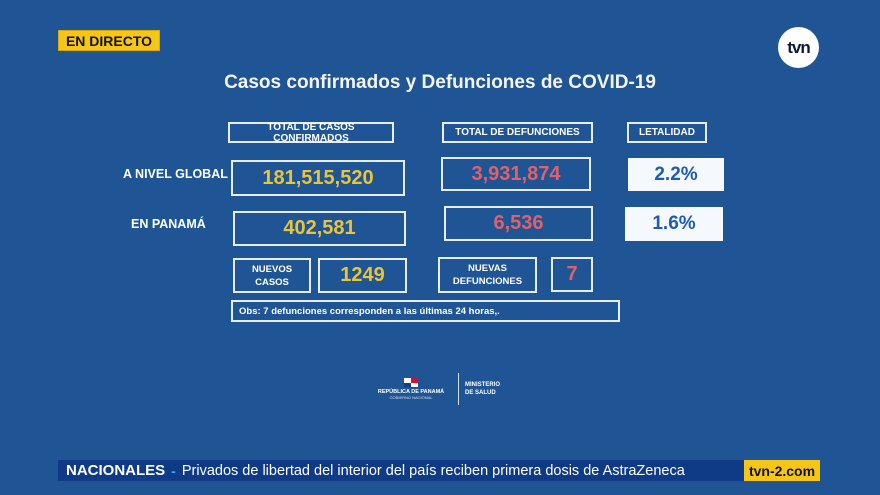 The image size is (880, 495). What do you see at coordinates (572, 274) in the screenshot?
I see `new-deaths-value: 7` at bounding box center [572, 274].